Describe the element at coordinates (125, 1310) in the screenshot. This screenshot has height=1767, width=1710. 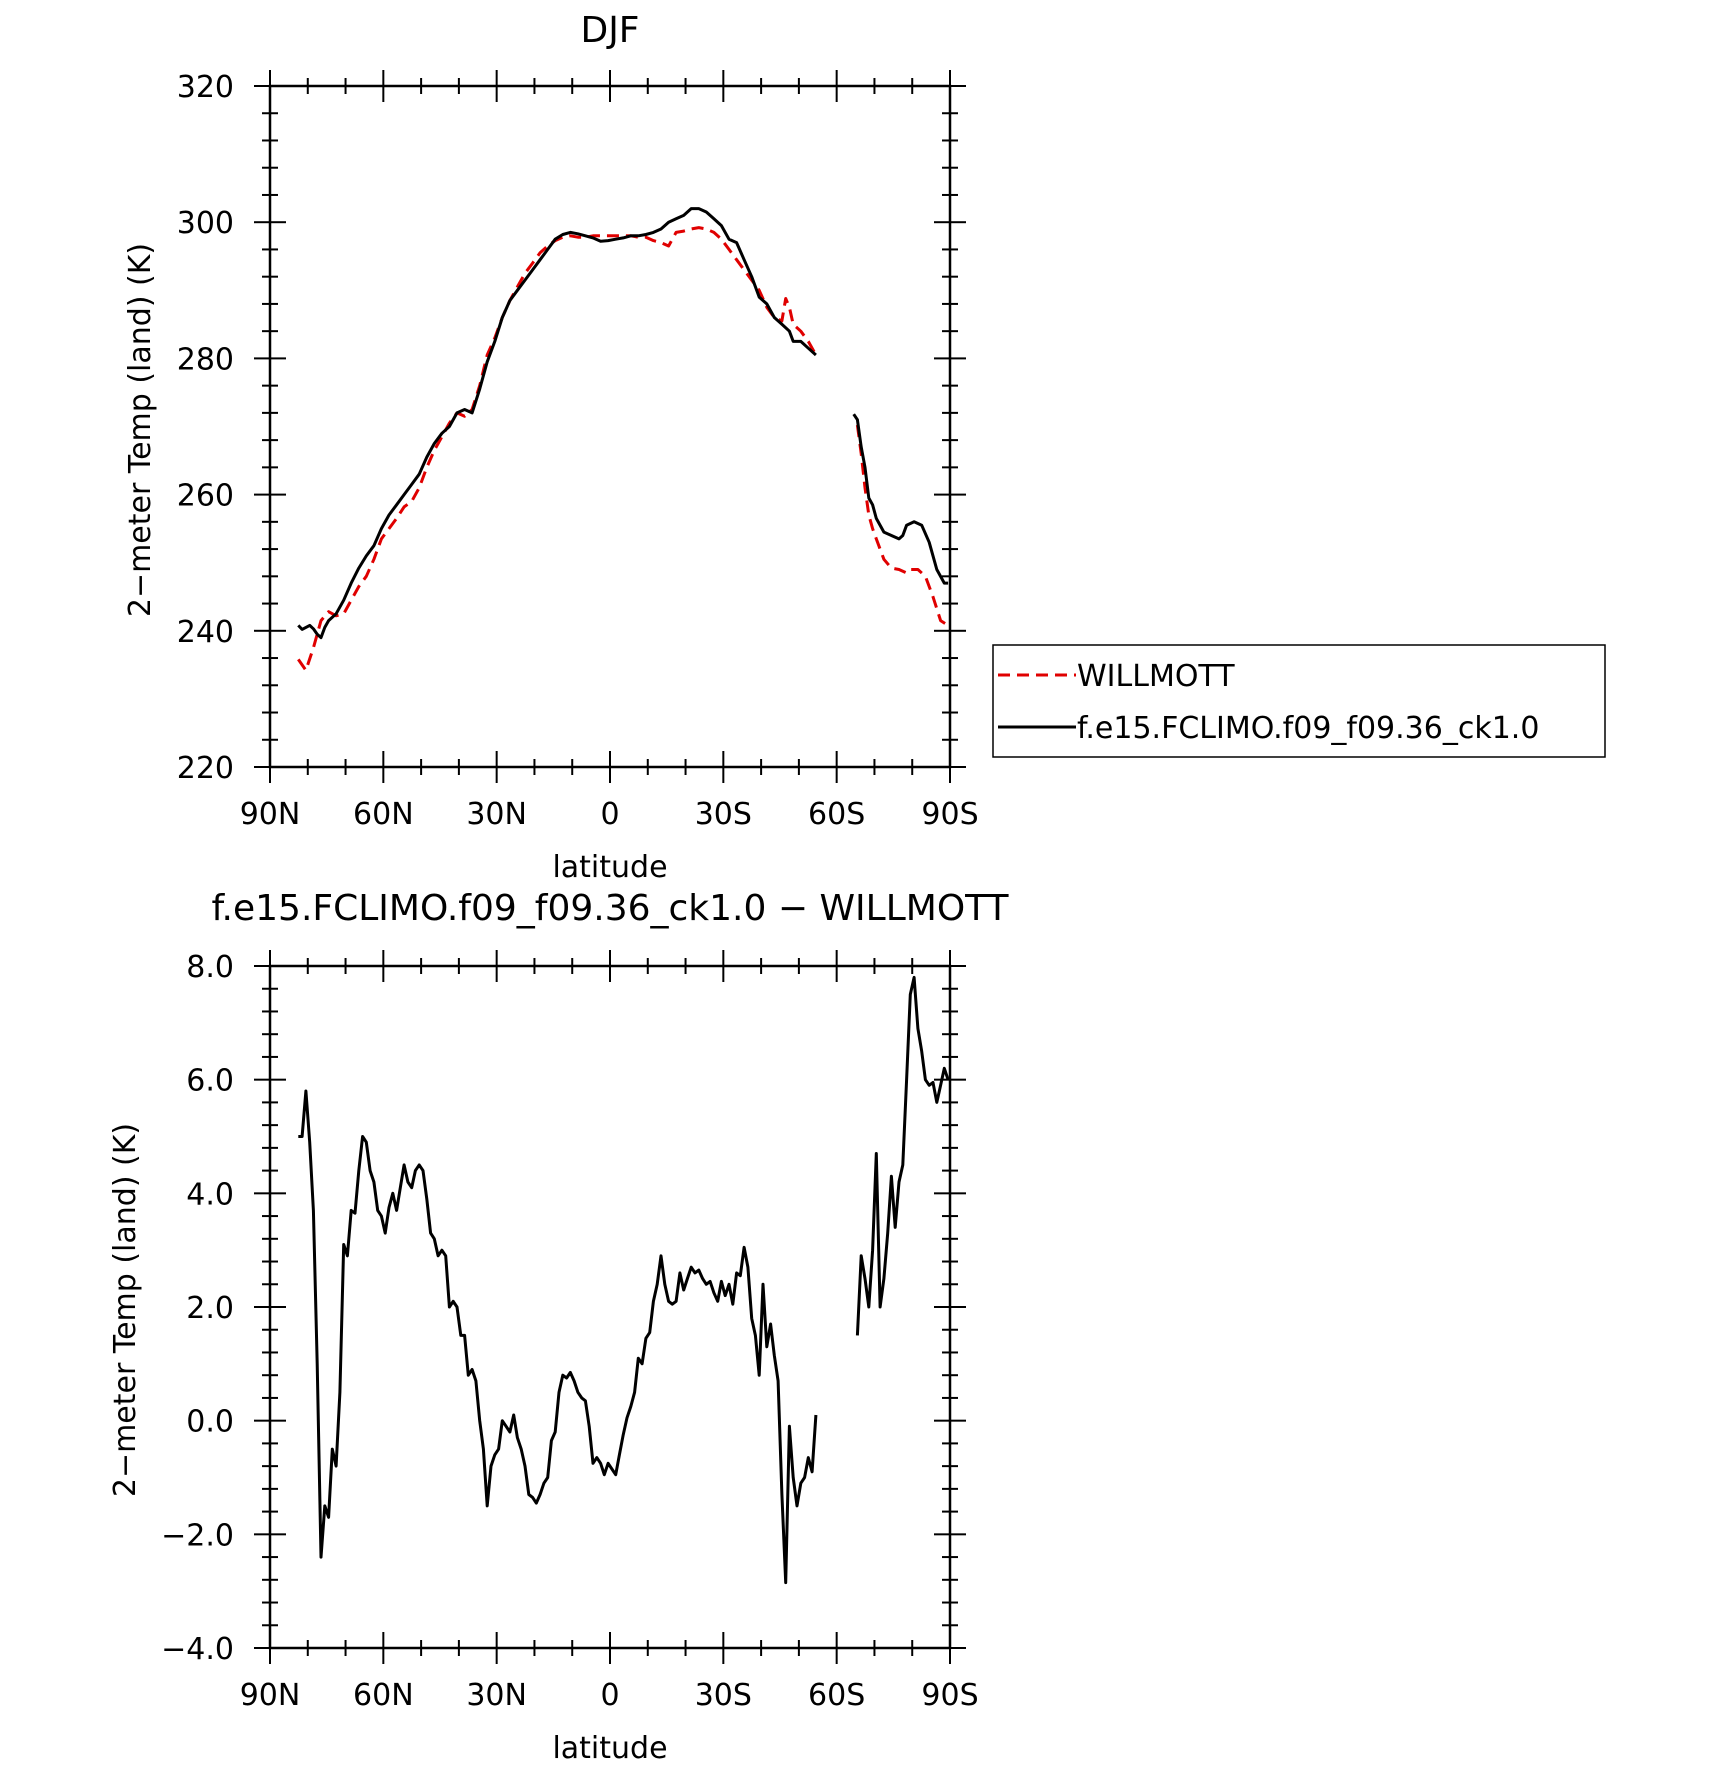
I see `chart-difference-ylabel: 2−meter Temp (land) (K)` at that location.